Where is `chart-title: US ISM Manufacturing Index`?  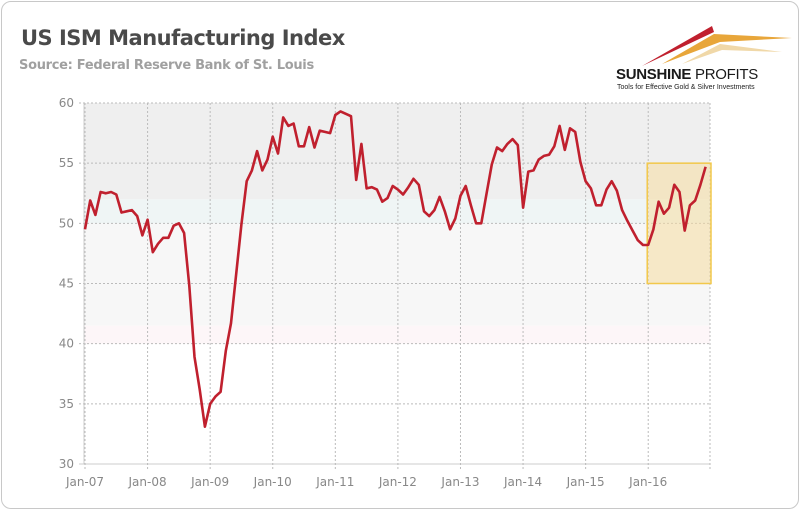 chart-title: US ISM Manufacturing Index is located at coordinates (183, 38).